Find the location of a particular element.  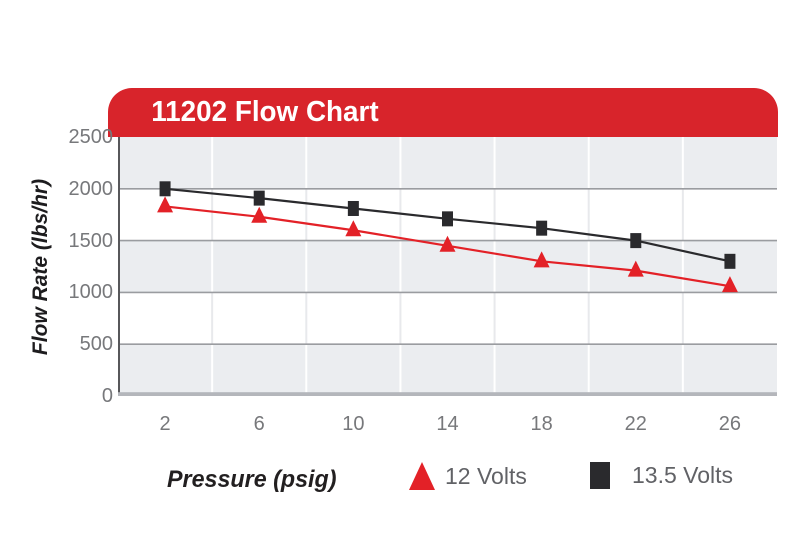

y-tick-label: 500 is located at coordinates (96, 344).